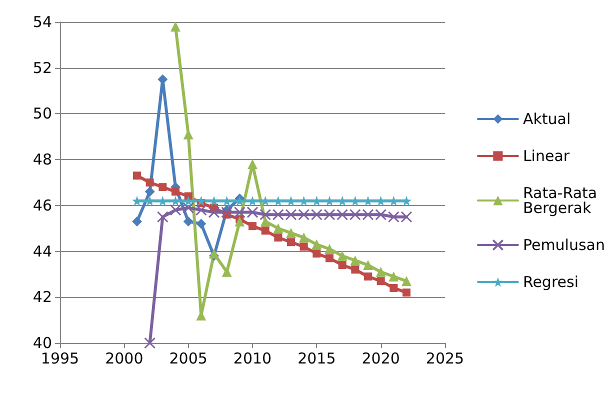 This screenshot has height=401, width=615. What do you see at coordinates (381, 359) in the screenshot?
I see `x-tick-label: 2020` at bounding box center [381, 359].